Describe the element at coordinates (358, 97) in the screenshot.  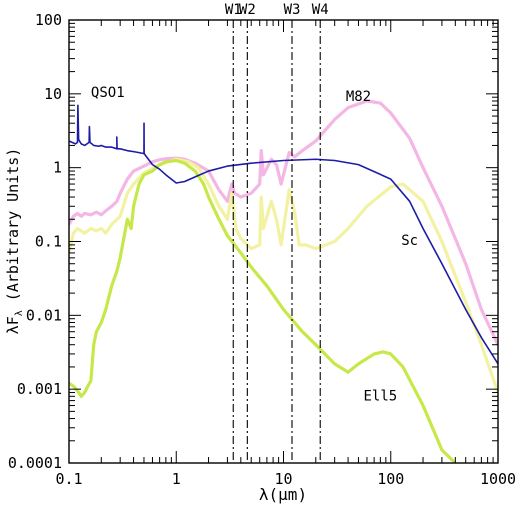
I see `series-label-m82: M82` at that location.